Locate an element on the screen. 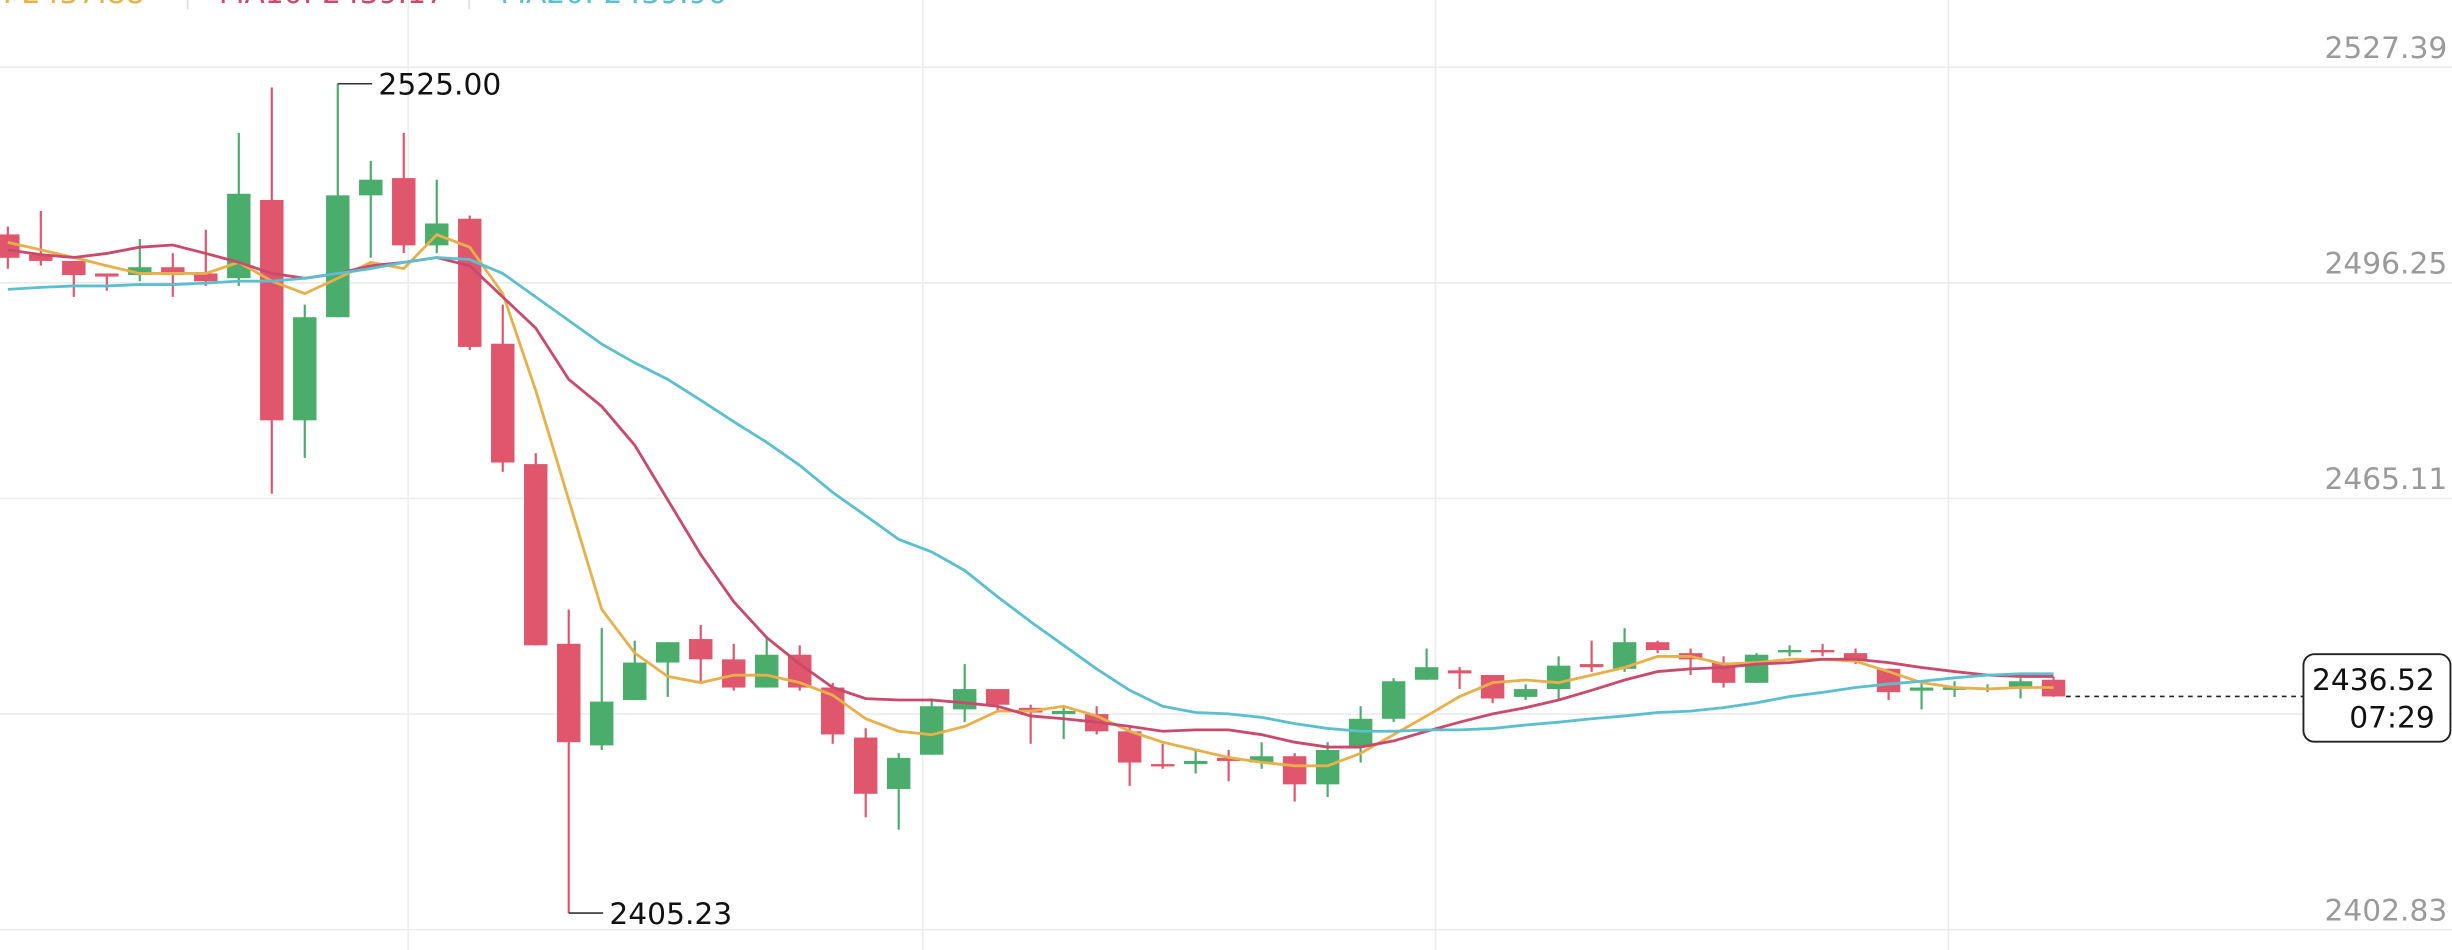 This screenshot has width=2452, height=950. legend-item: MA20: 2439.96 is located at coordinates (613, 5).